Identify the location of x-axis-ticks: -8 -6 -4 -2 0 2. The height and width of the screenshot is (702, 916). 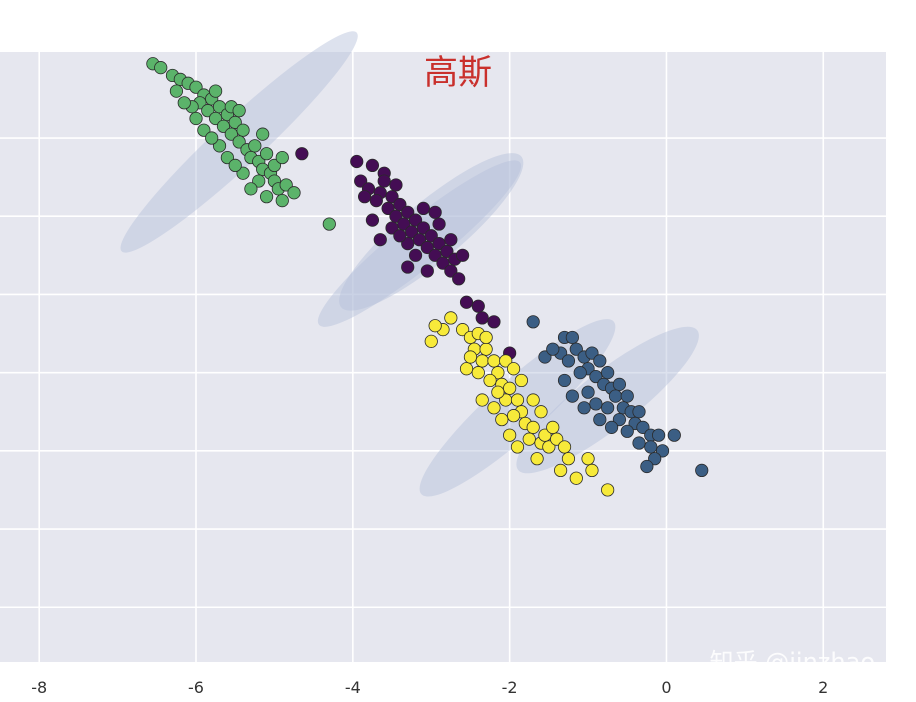
(429, 687).